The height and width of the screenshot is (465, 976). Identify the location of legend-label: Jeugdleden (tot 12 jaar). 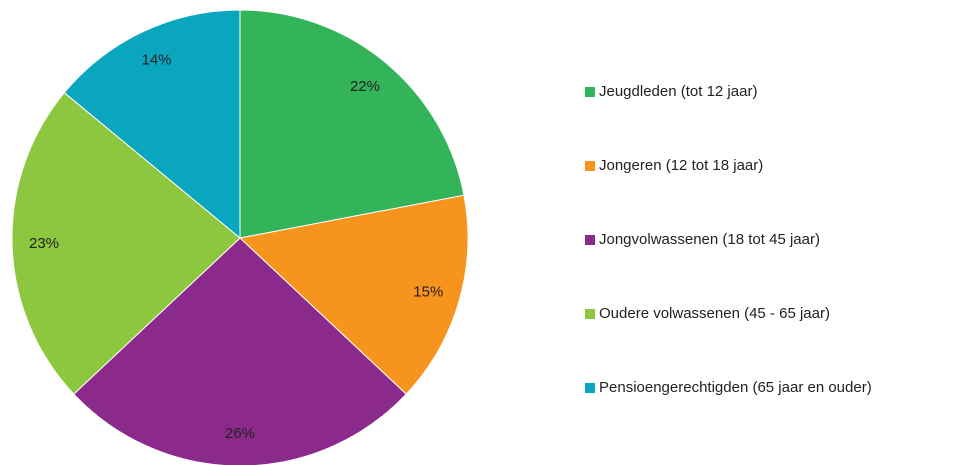
(678, 91).